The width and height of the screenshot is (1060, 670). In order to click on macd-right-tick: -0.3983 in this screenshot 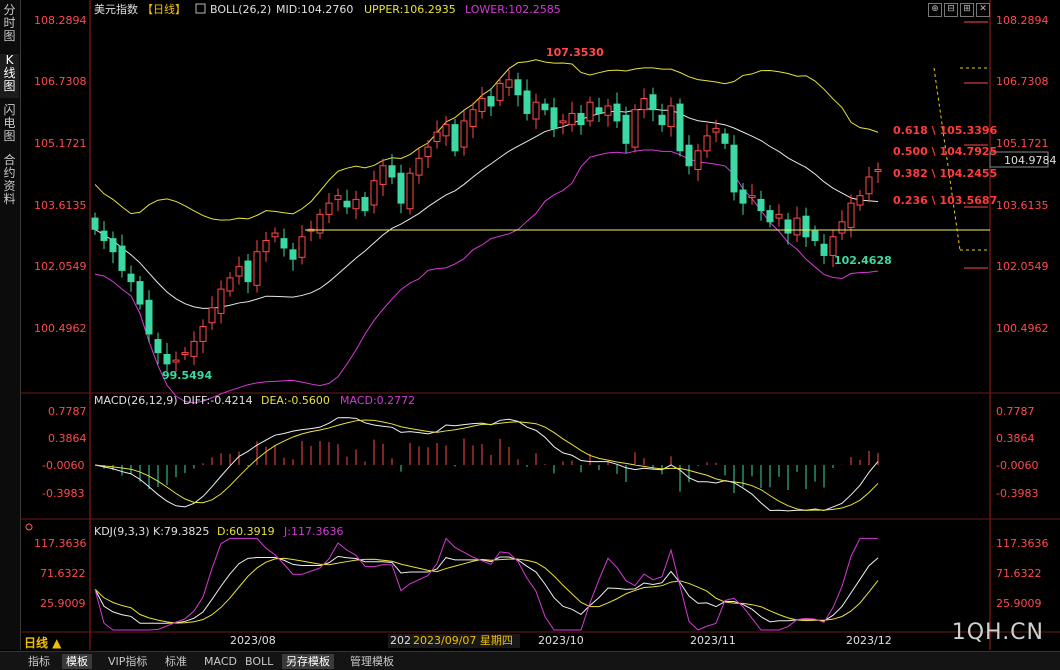, I will do `click(1017, 493)`.